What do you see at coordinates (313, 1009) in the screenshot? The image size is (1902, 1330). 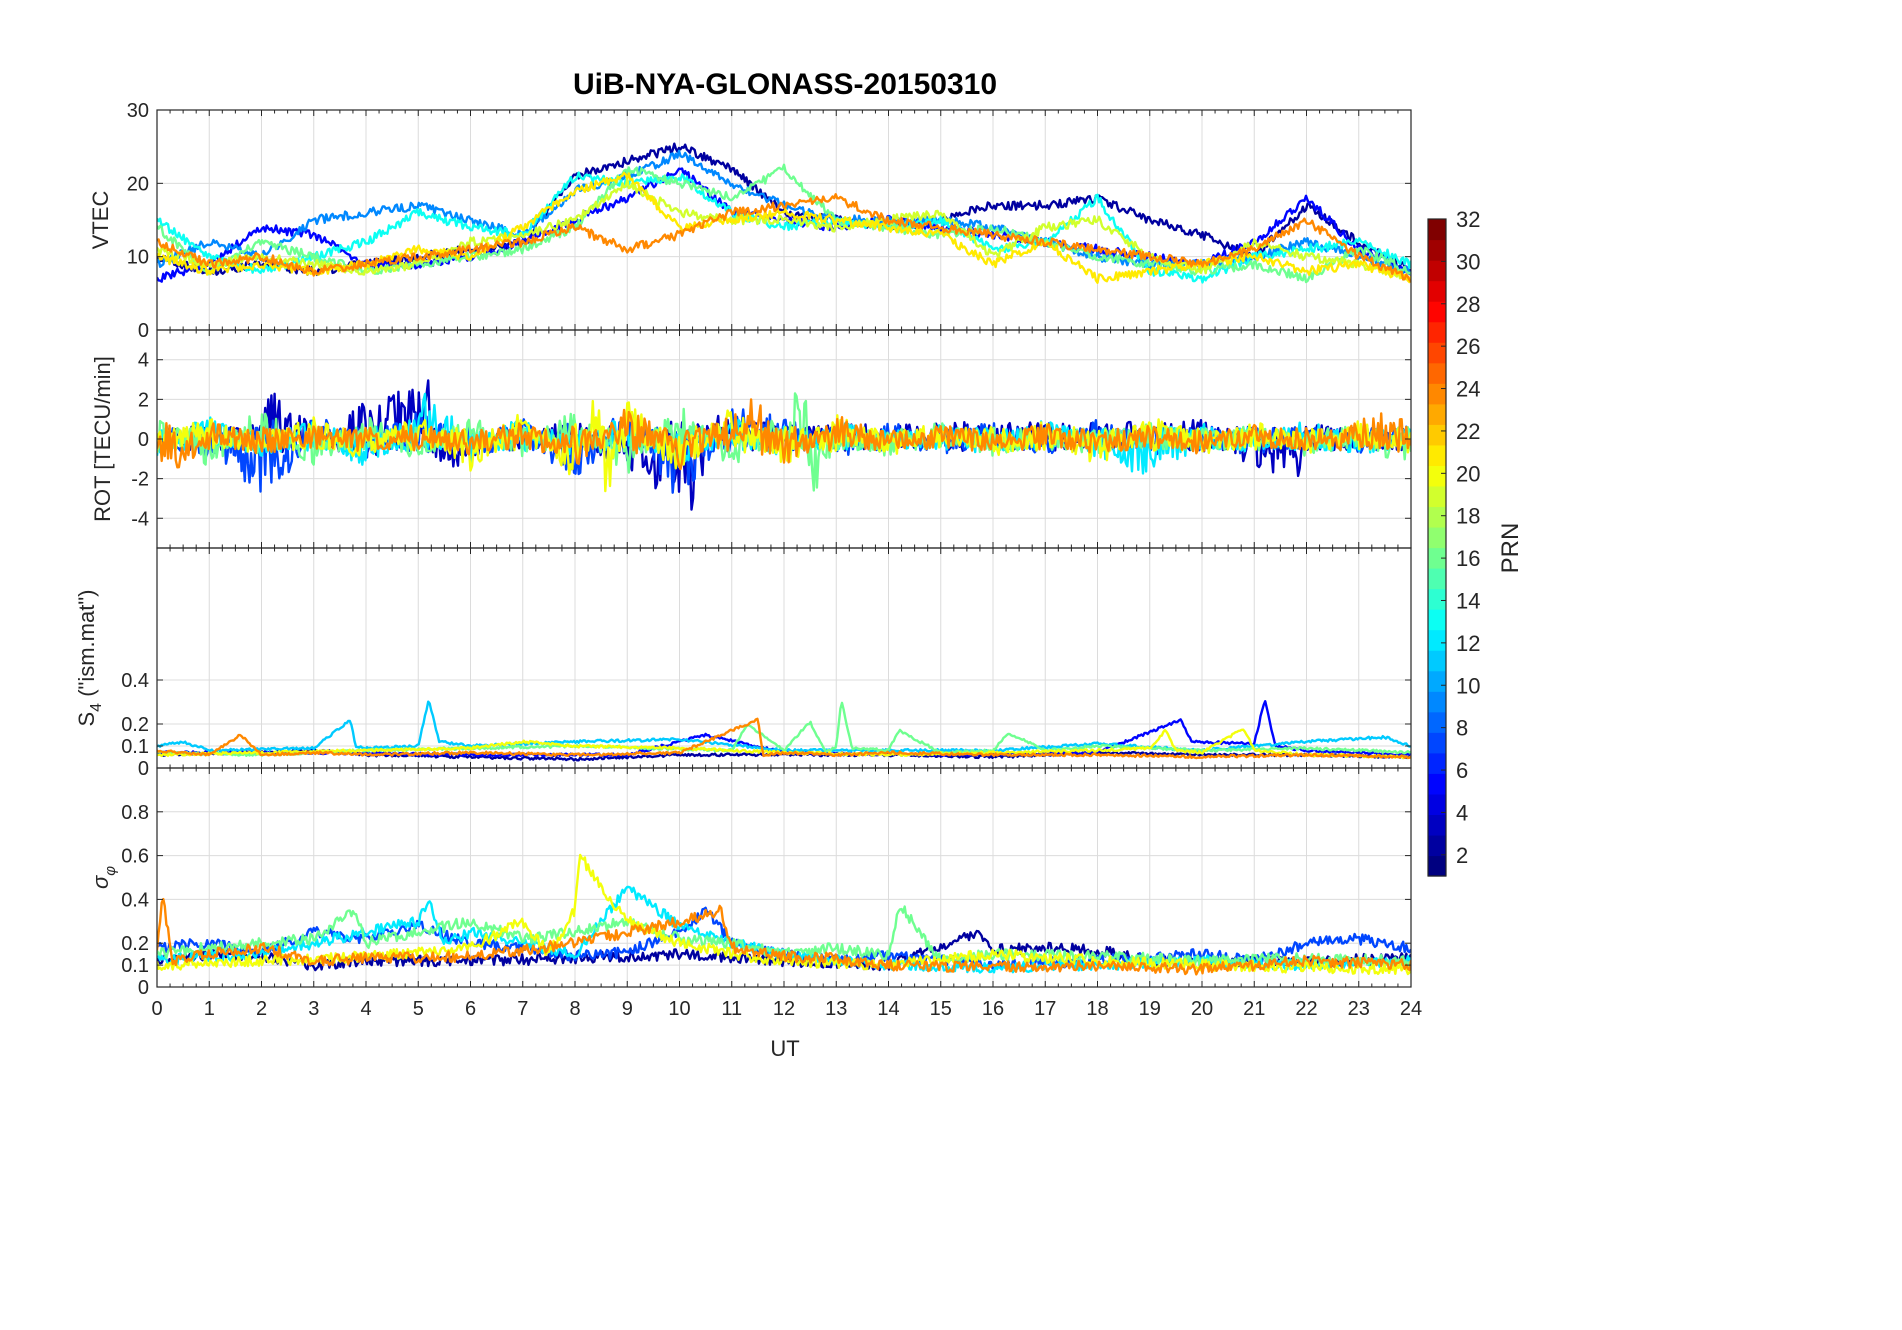 I see `x-tick-label: 3` at bounding box center [313, 1009].